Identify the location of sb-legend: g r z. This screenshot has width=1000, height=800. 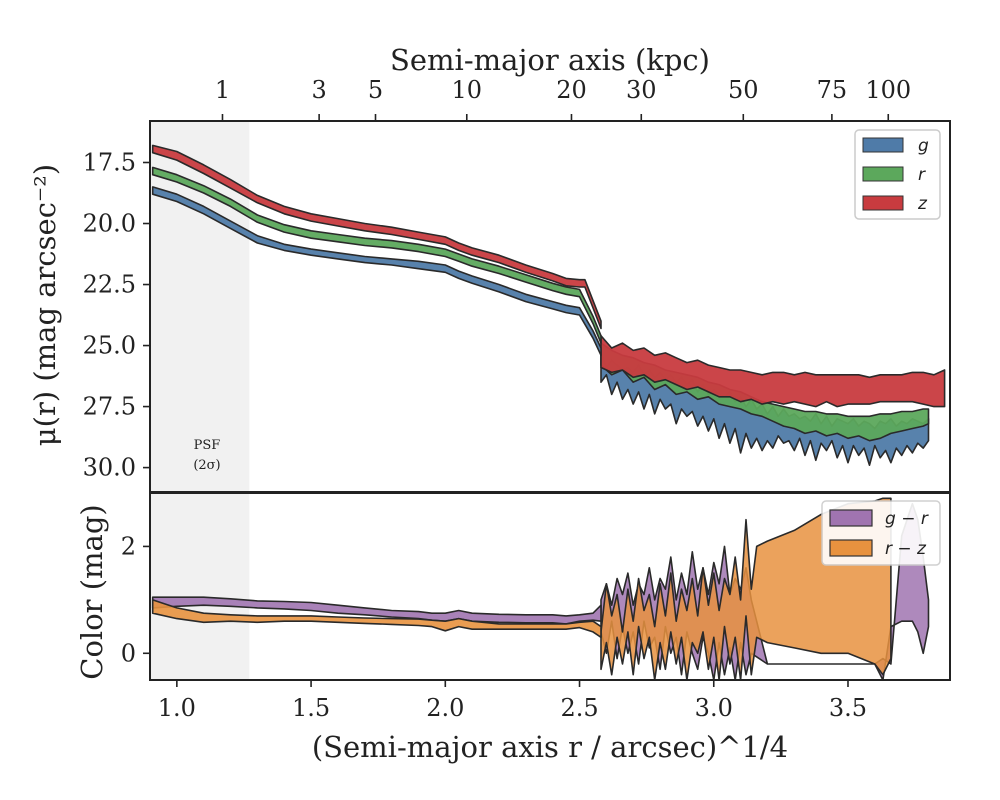
(897, 174).